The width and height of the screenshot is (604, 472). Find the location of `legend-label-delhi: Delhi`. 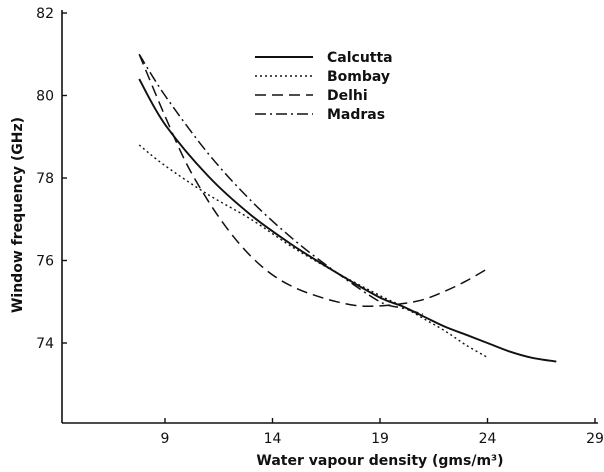

legend-label-delhi: Delhi is located at coordinates (347, 96).